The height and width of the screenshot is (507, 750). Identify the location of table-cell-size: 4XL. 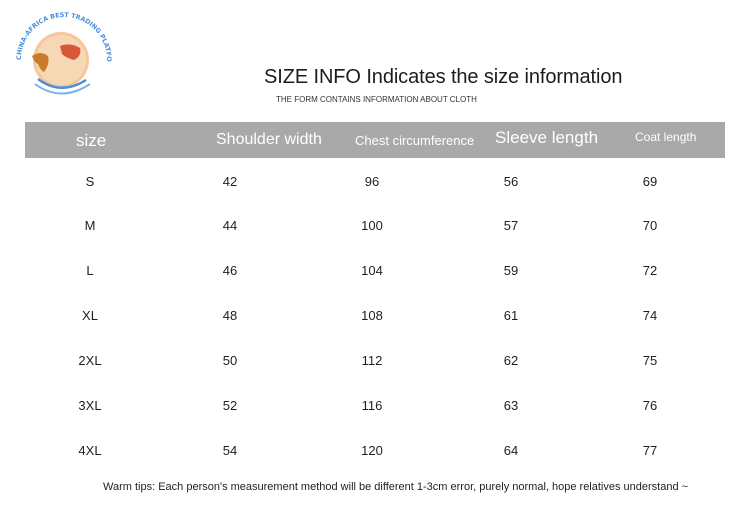
(90, 450).